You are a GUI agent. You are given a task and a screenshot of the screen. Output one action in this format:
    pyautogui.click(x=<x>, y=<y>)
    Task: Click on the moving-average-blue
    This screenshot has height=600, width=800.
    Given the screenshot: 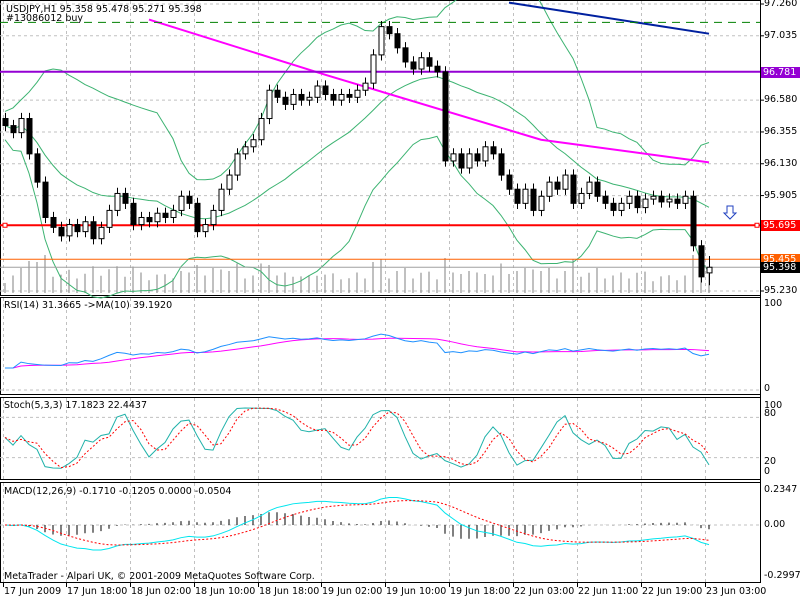 What is the action you would take?
    pyautogui.click(x=609, y=18)
    